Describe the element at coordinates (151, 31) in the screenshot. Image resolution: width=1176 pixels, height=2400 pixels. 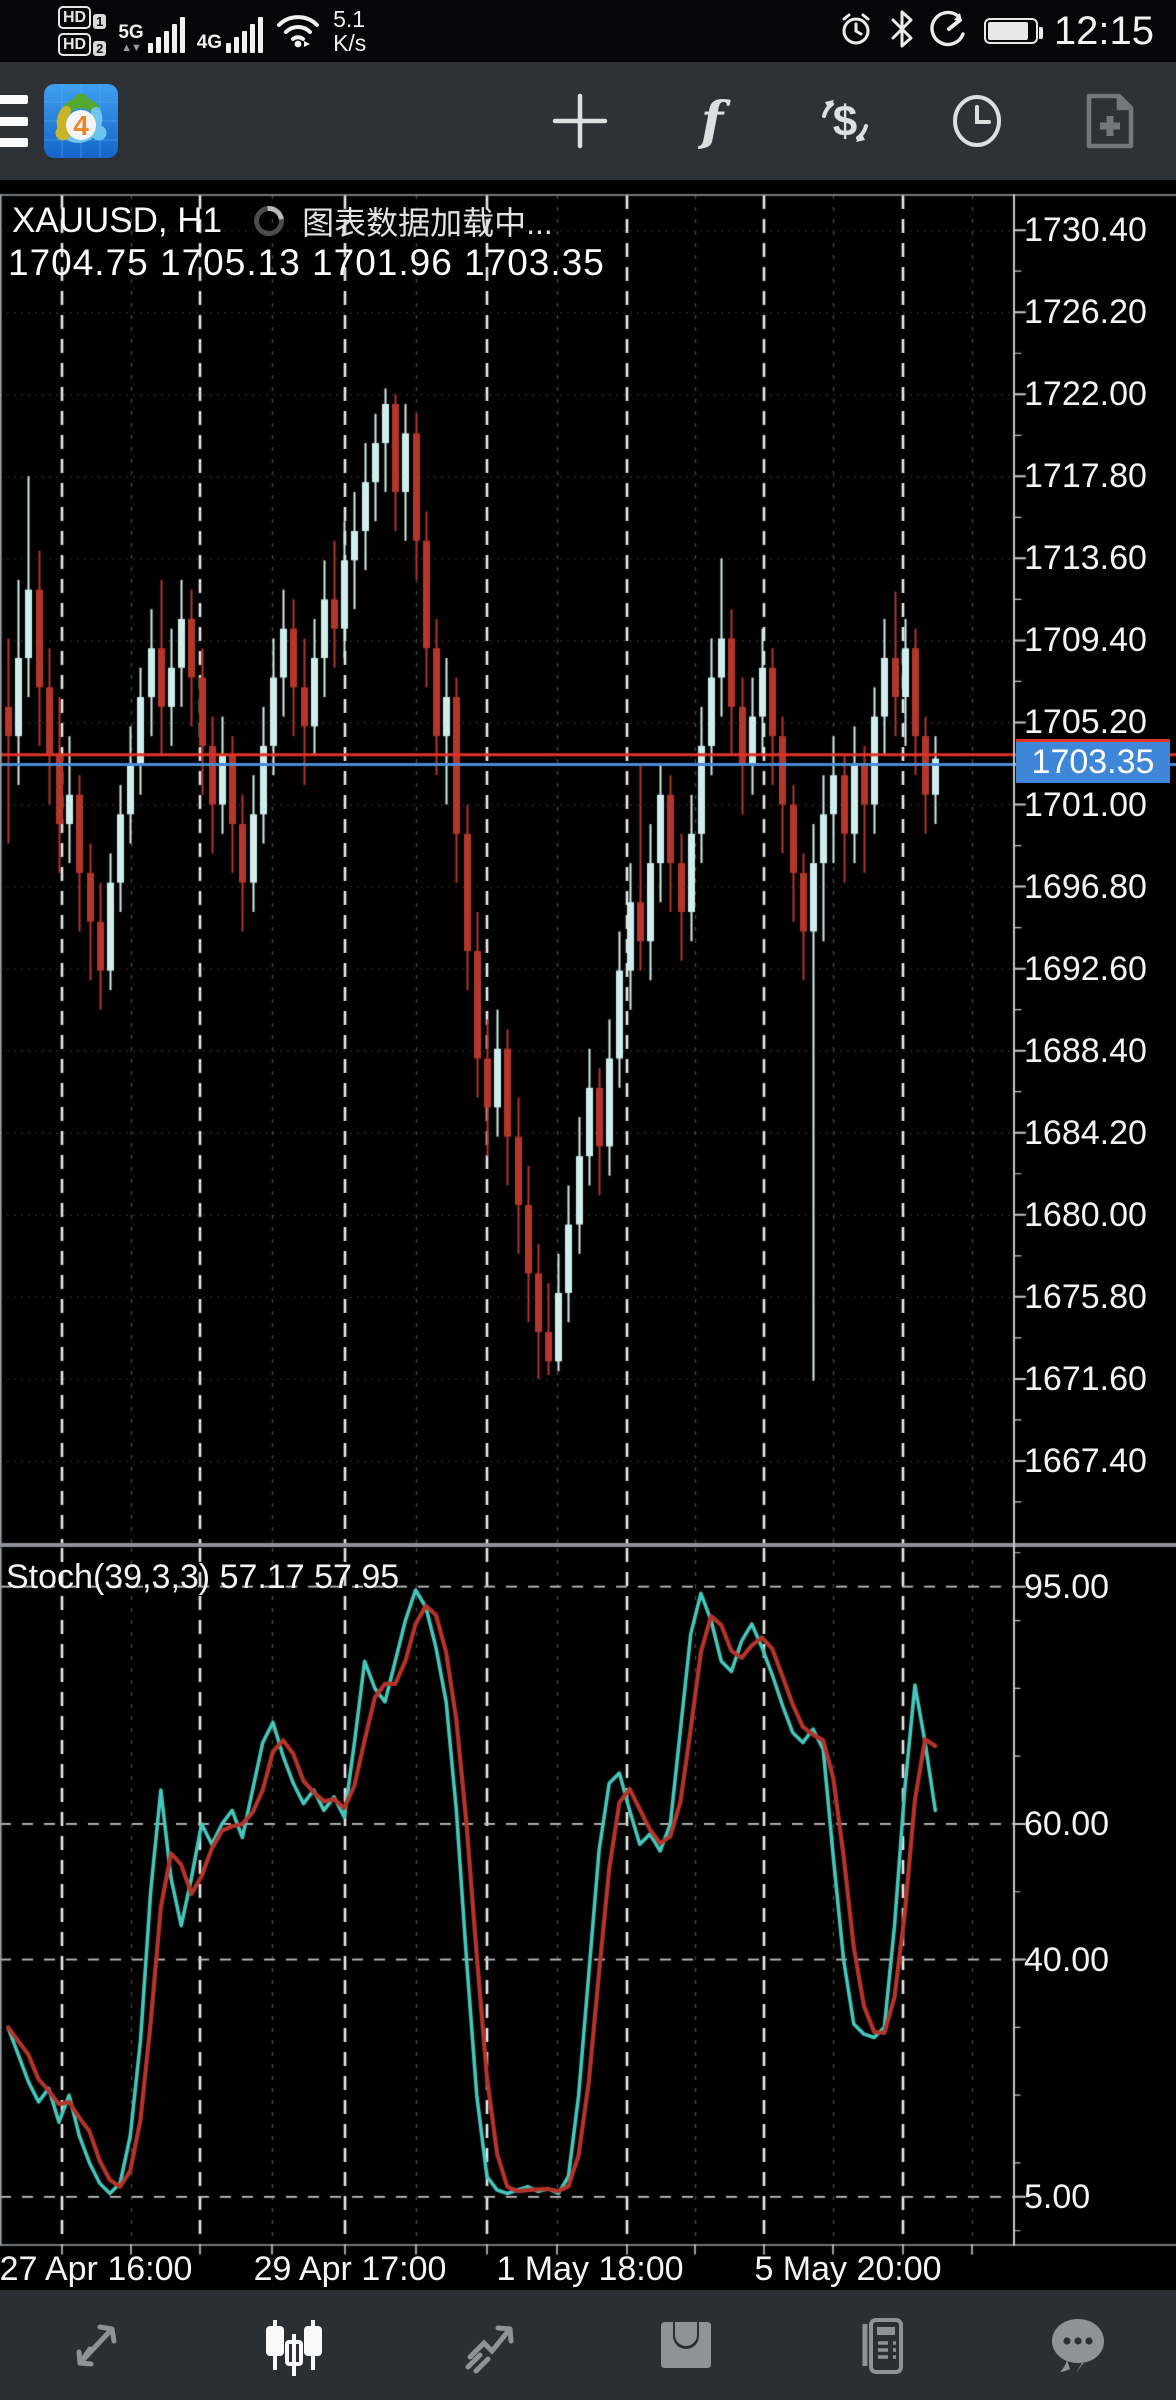
I see `signal-5g-icon: 5G ▲▼` at that location.